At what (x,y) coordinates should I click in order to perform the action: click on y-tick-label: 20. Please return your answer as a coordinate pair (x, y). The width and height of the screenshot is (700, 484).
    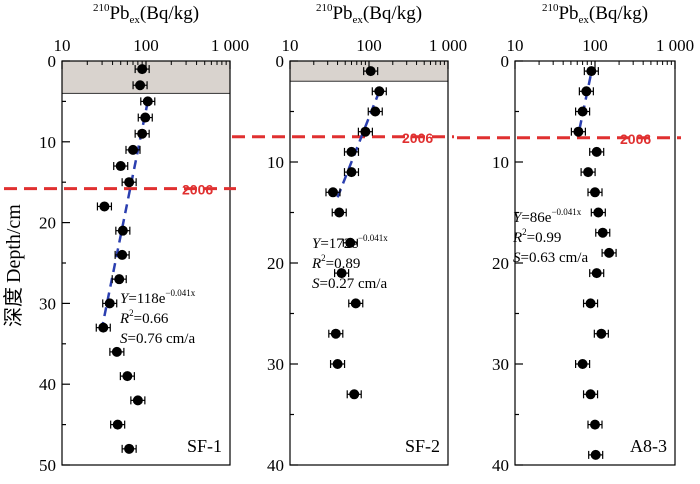
    Looking at the image, I should click on (47, 223).